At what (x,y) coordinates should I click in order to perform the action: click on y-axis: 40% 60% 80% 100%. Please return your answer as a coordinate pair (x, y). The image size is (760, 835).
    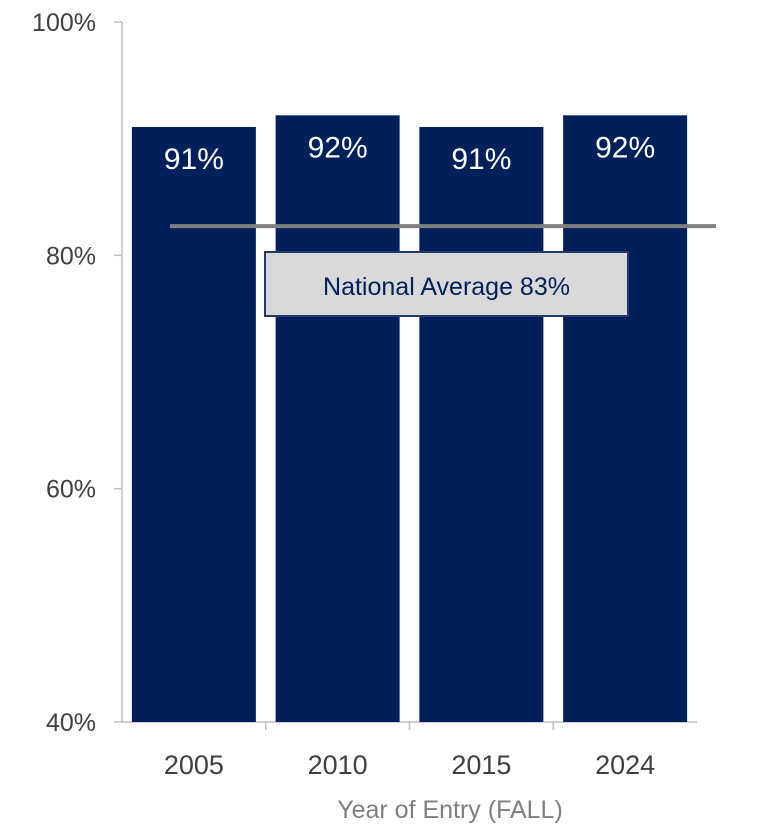
    Looking at the image, I should click on (77, 373).